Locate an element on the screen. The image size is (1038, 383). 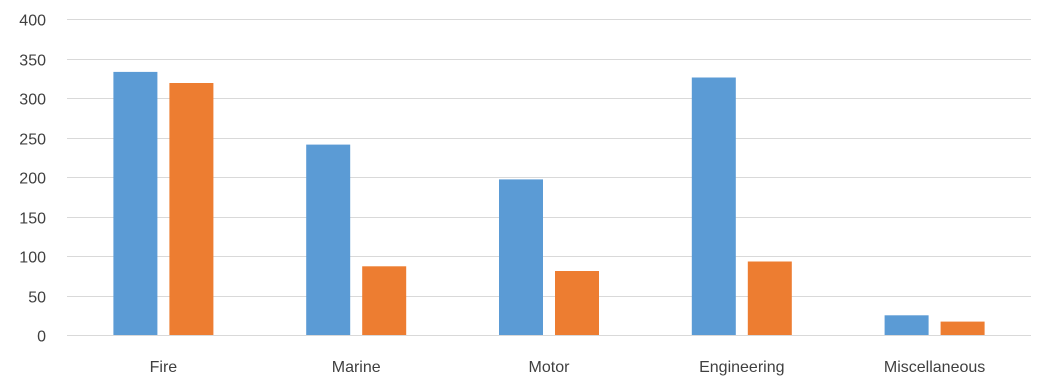
y-tick-label: 250 is located at coordinates (32, 140).